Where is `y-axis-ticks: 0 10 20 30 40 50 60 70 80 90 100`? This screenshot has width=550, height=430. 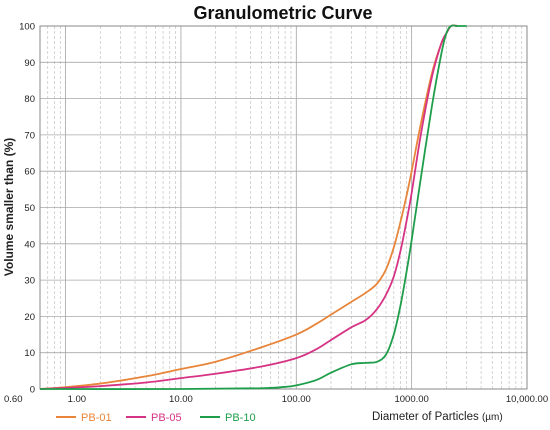 y-axis-ticks: 0 10 20 30 40 50 60 70 80 90 100 is located at coordinates (27, 209).